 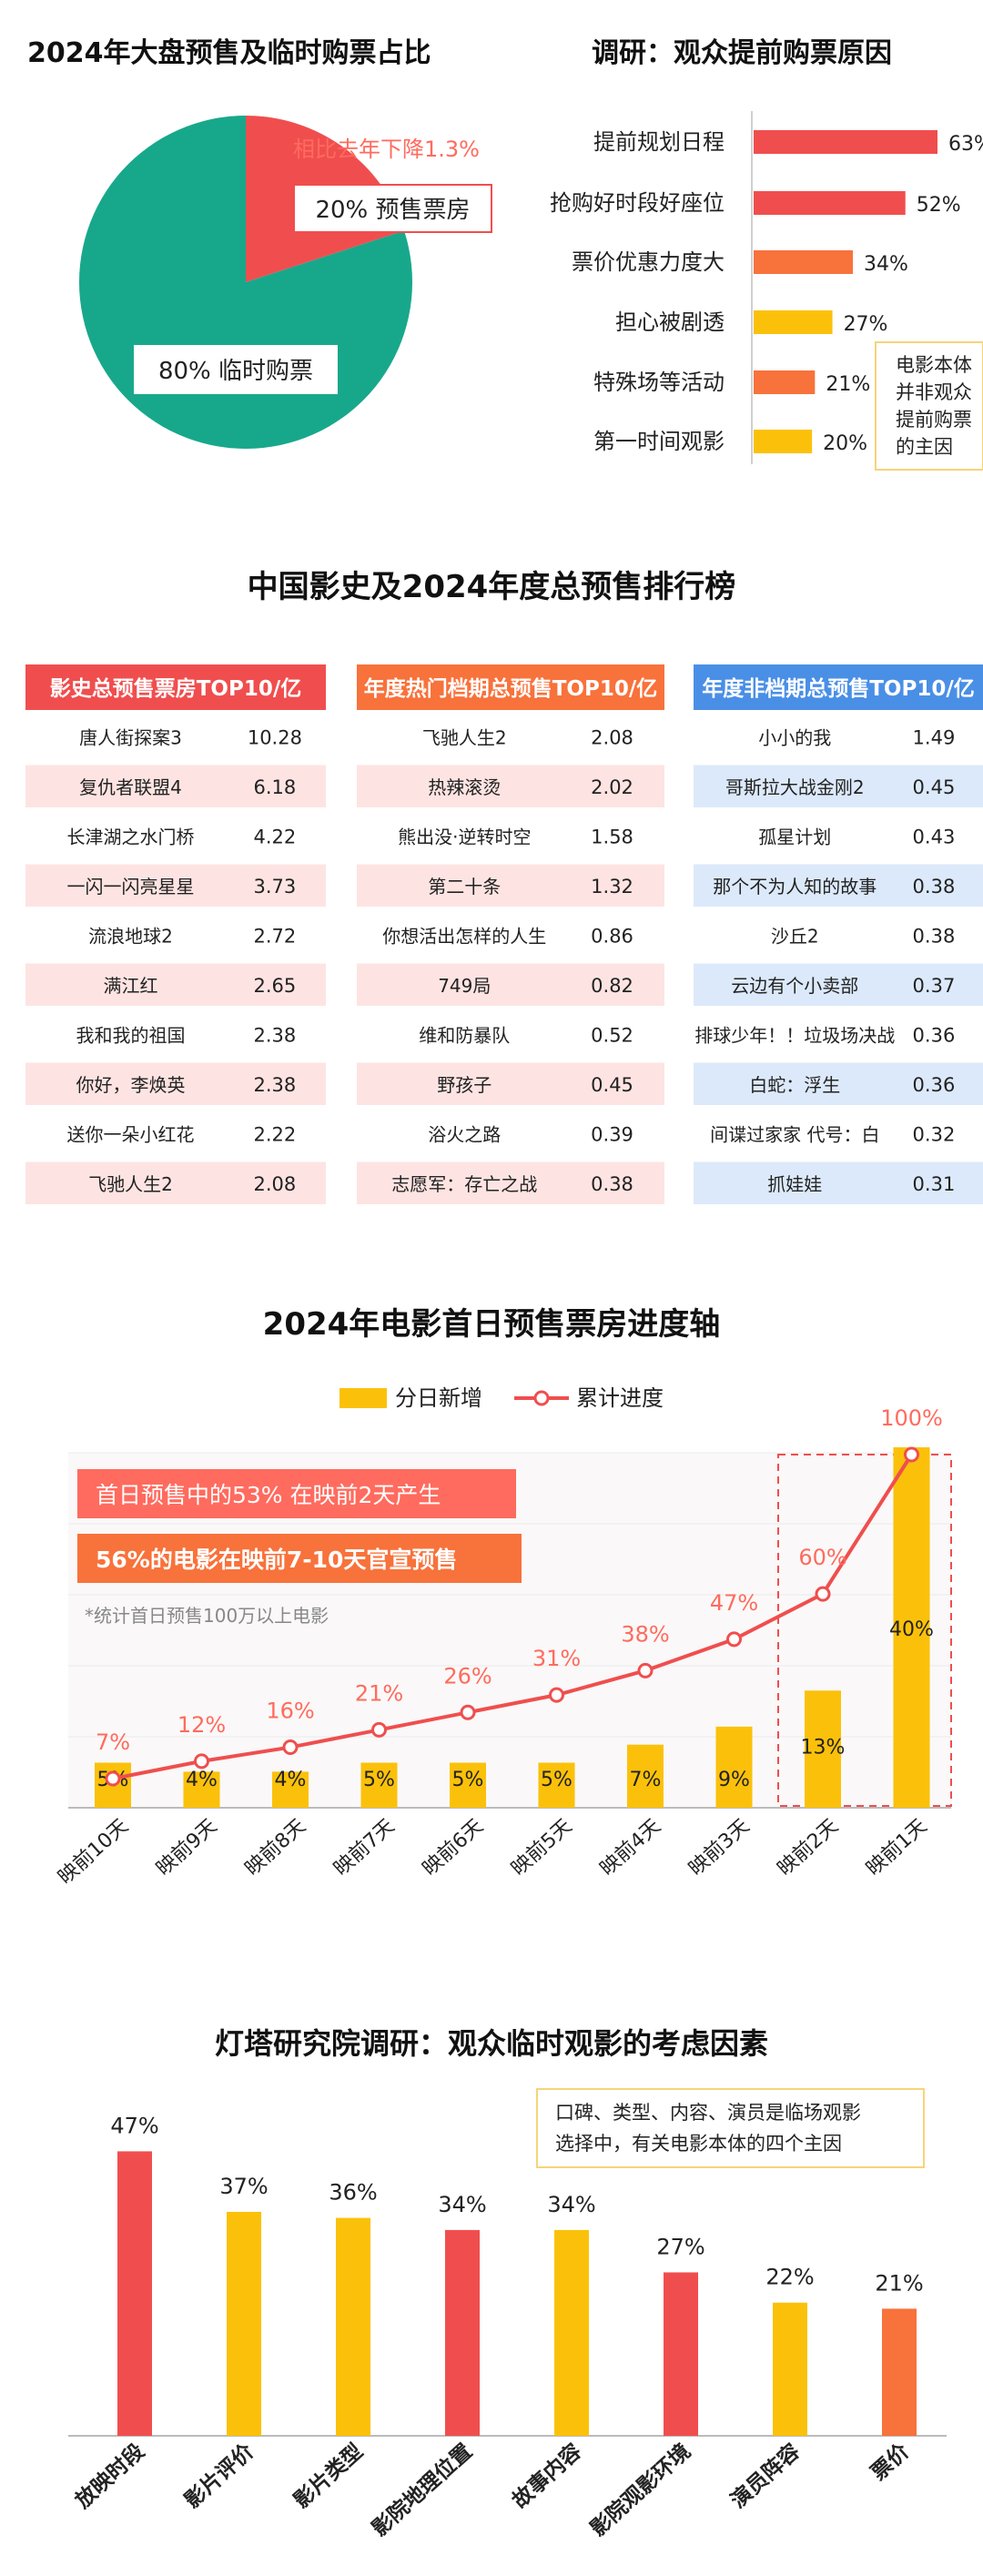 What do you see at coordinates (109, 2476) in the screenshot?
I see `category-label: 放映时段` at bounding box center [109, 2476].